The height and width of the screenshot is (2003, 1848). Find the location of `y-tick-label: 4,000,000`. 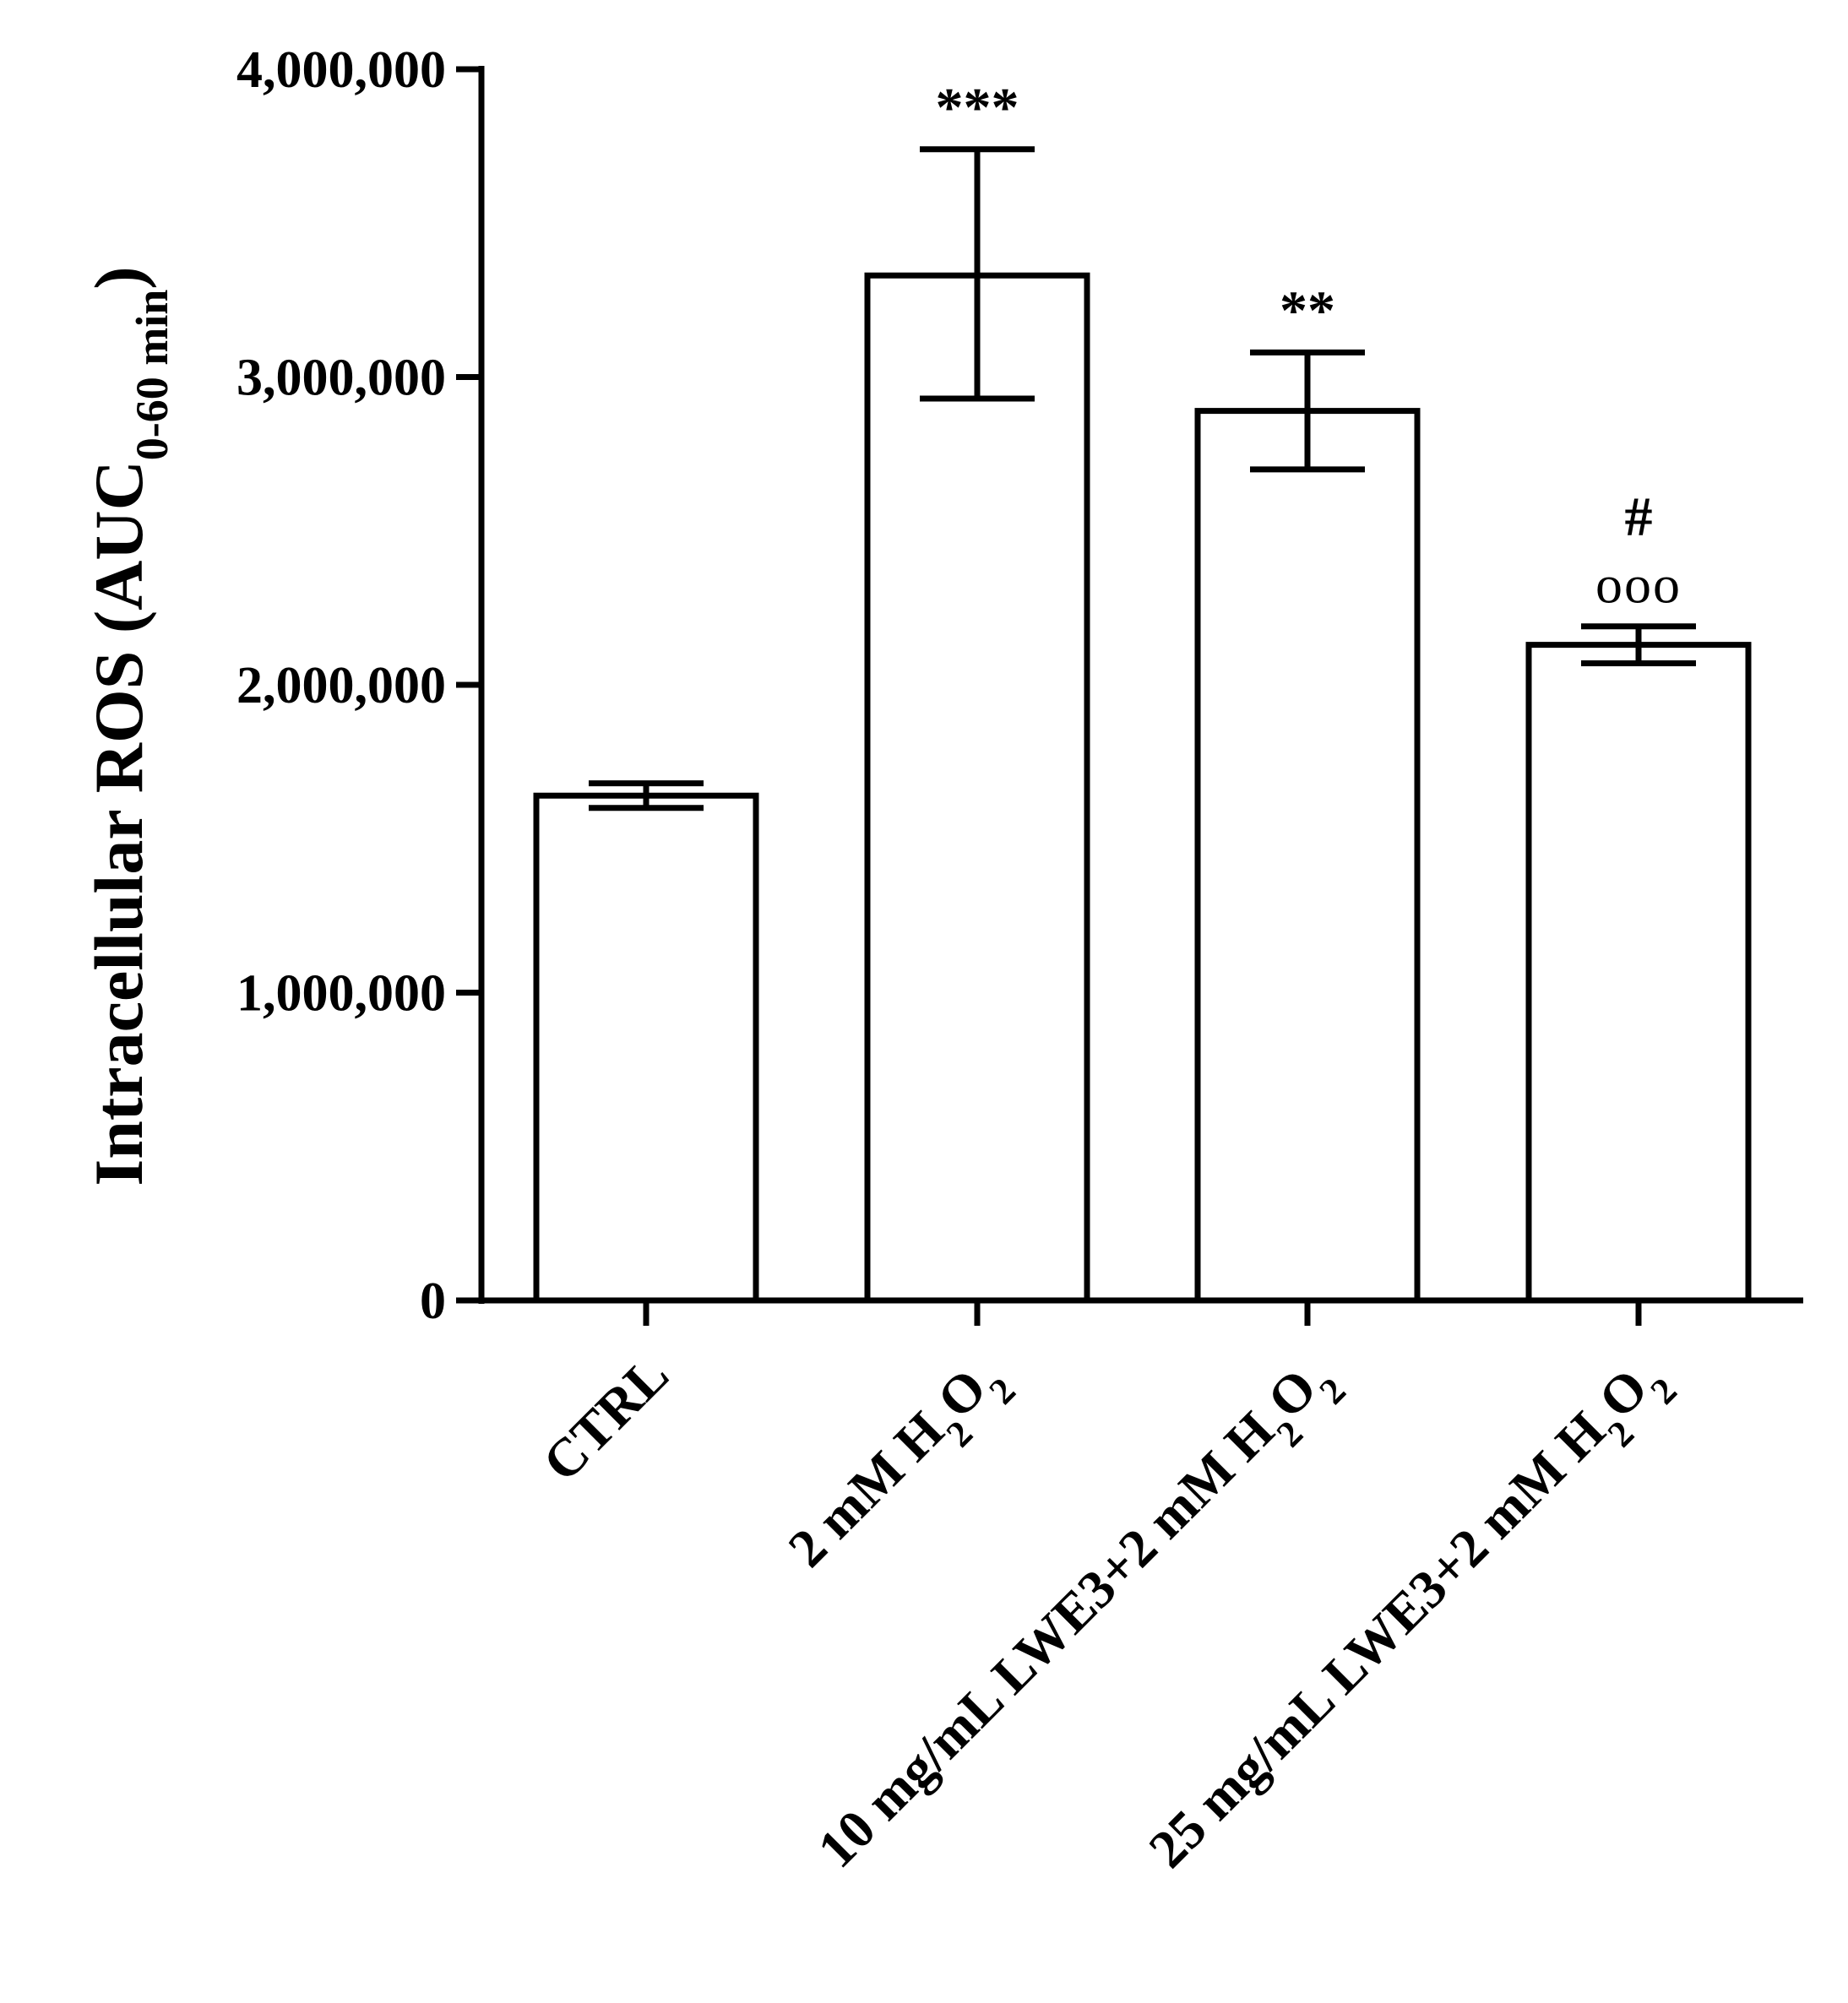

y-tick-label: 4,000,000 is located at coordinates (341, 70).